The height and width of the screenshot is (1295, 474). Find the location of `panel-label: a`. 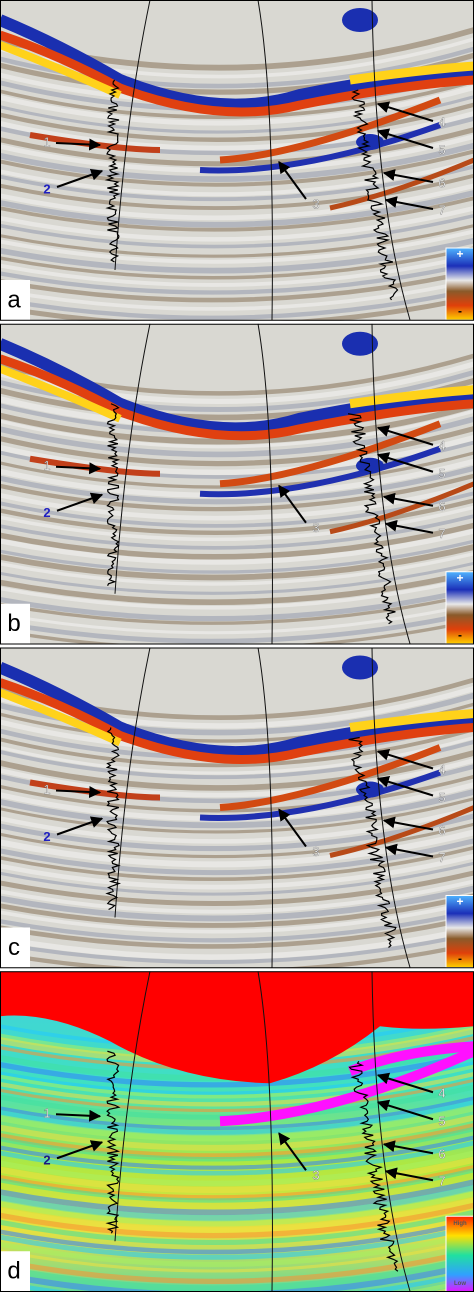

panel-label: a is located at coordinates (14, 299).